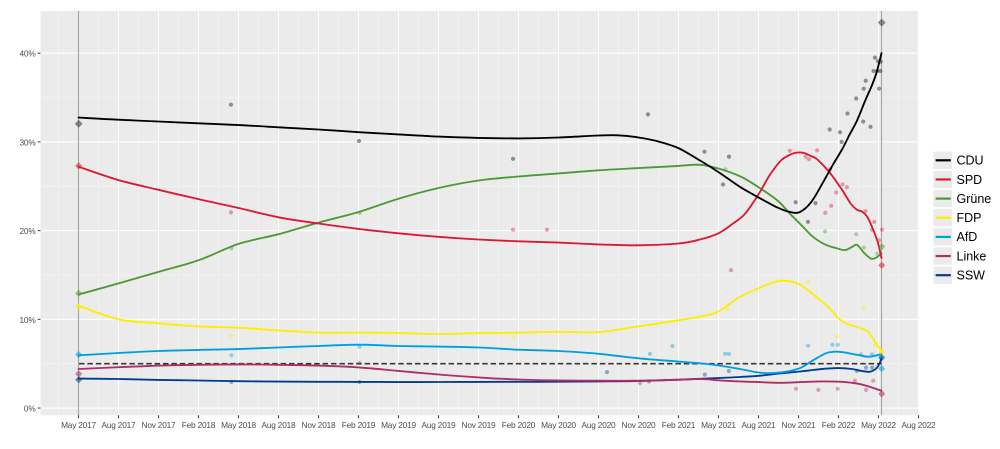  Describe the element at coordinates (27, 231) in the screenshot. I see `svg-text: 20%` at that location.